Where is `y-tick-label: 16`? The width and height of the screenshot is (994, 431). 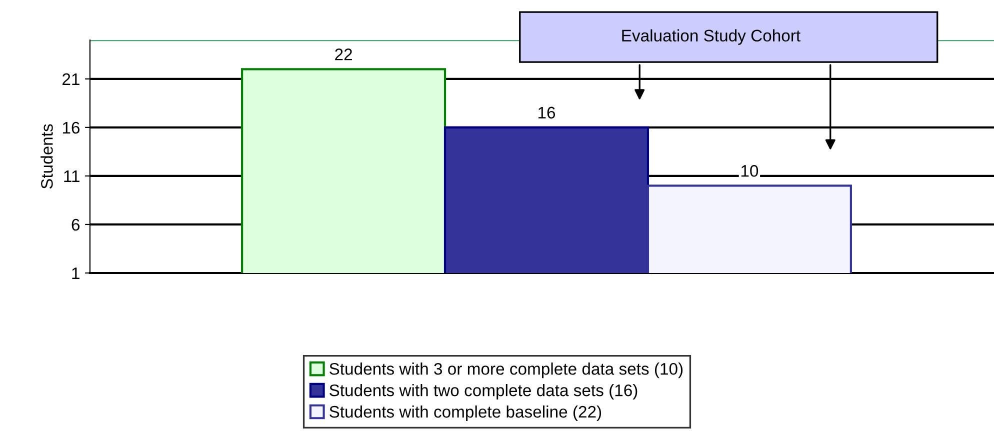 y-tick-label: 16 is located at coordinates (71, 128).